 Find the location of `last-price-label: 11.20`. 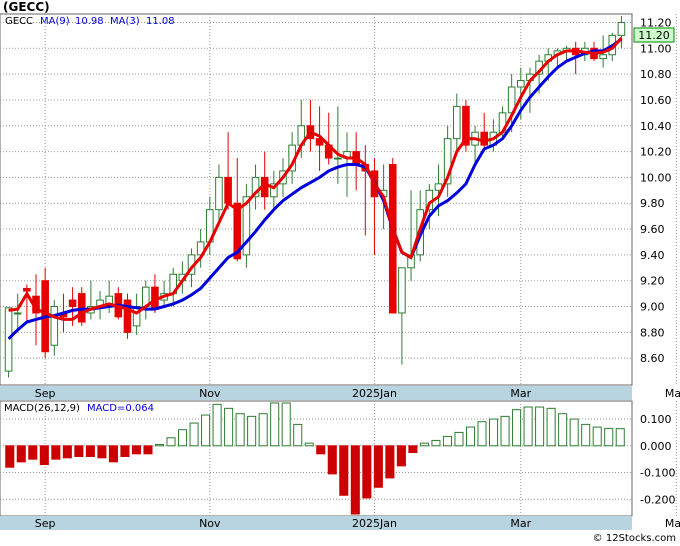

last-price-label: 11.20 is located at coordinates (654, 35).